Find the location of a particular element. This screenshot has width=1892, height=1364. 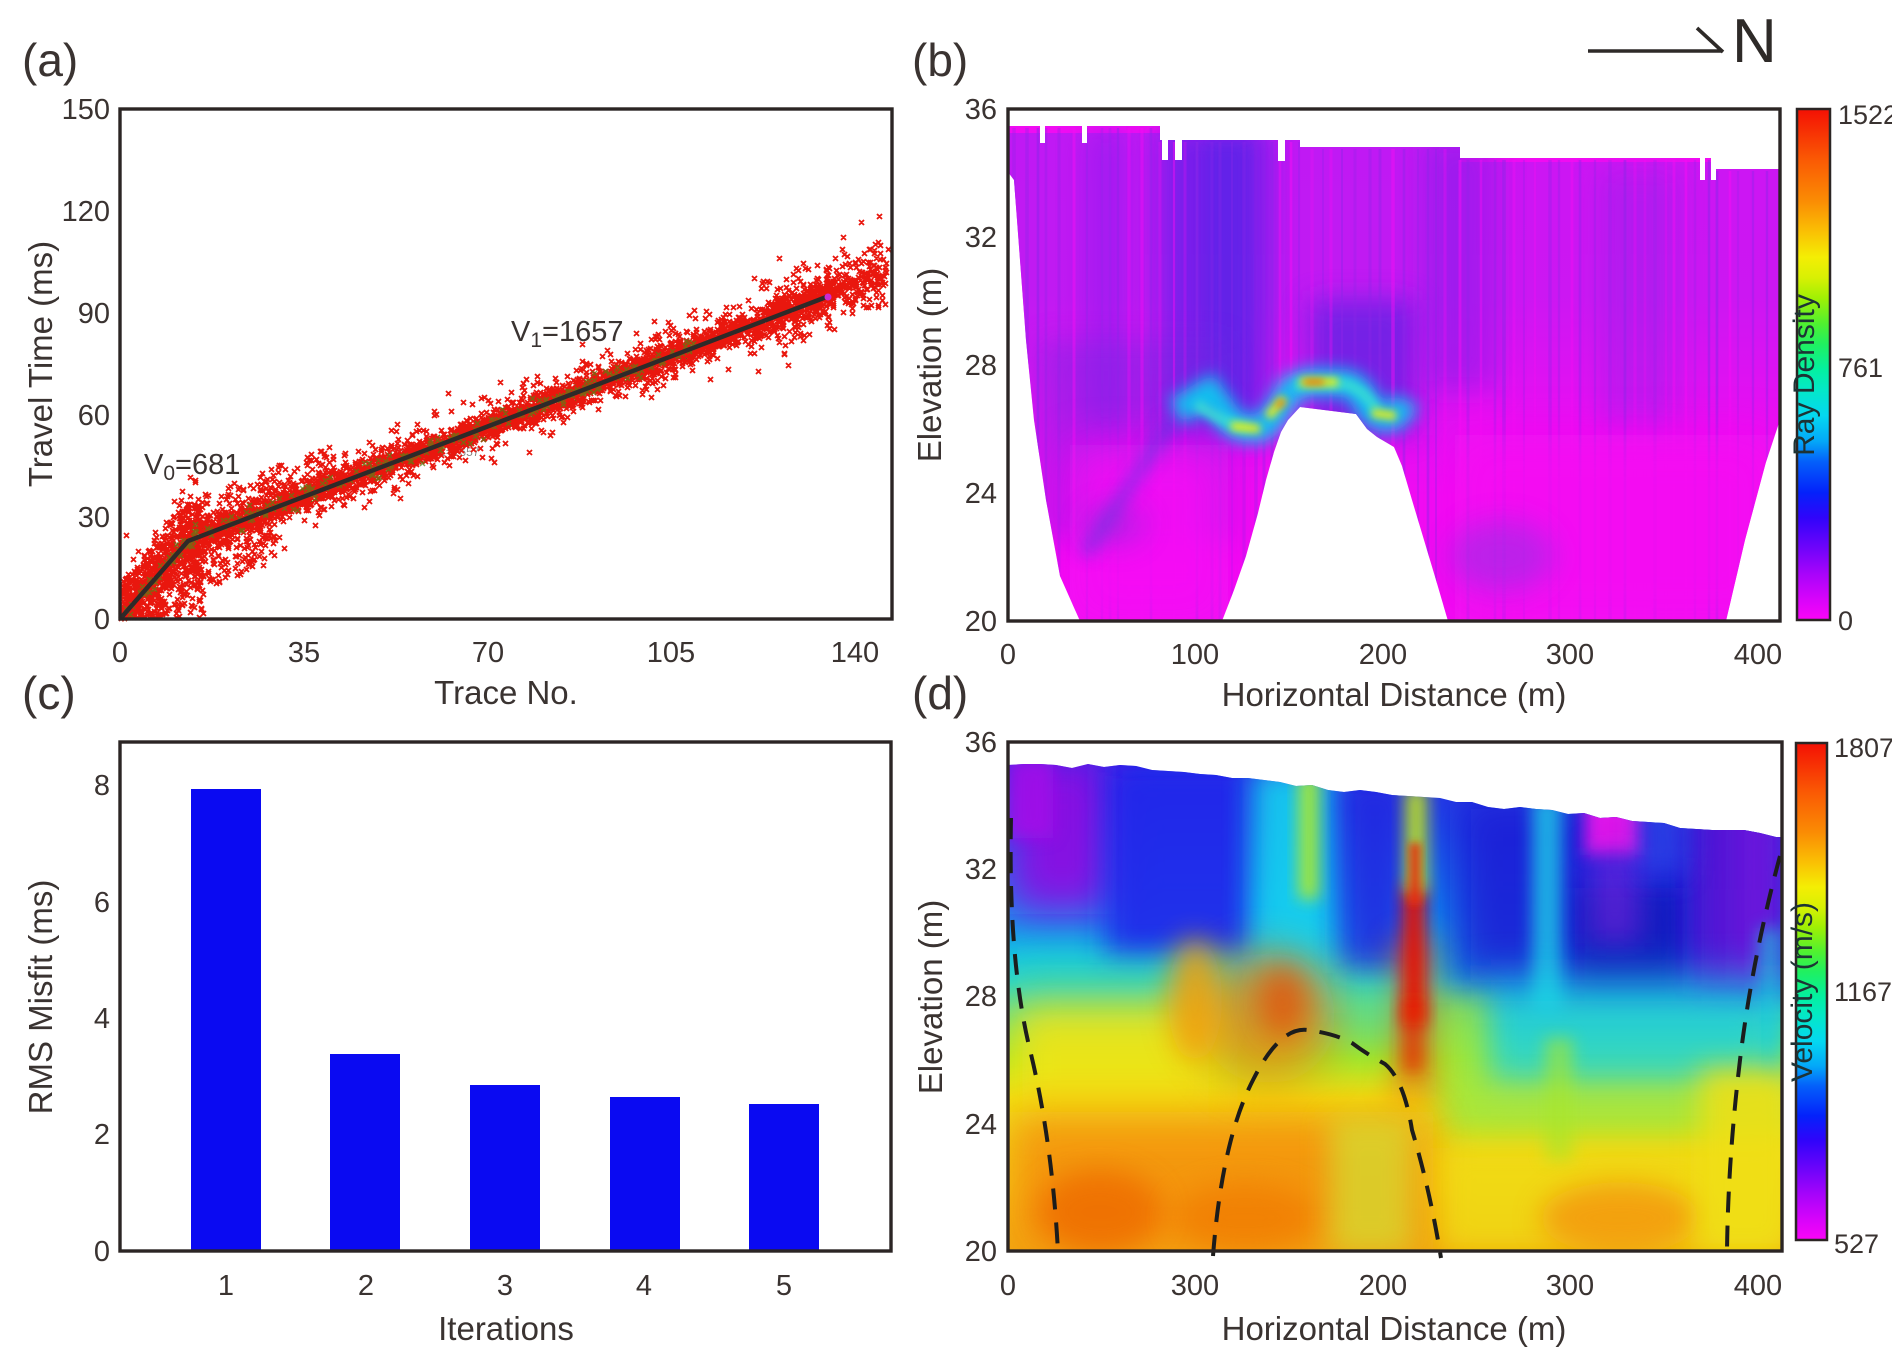

svg-text: V1=1657 is located at coordinates (567, 334).